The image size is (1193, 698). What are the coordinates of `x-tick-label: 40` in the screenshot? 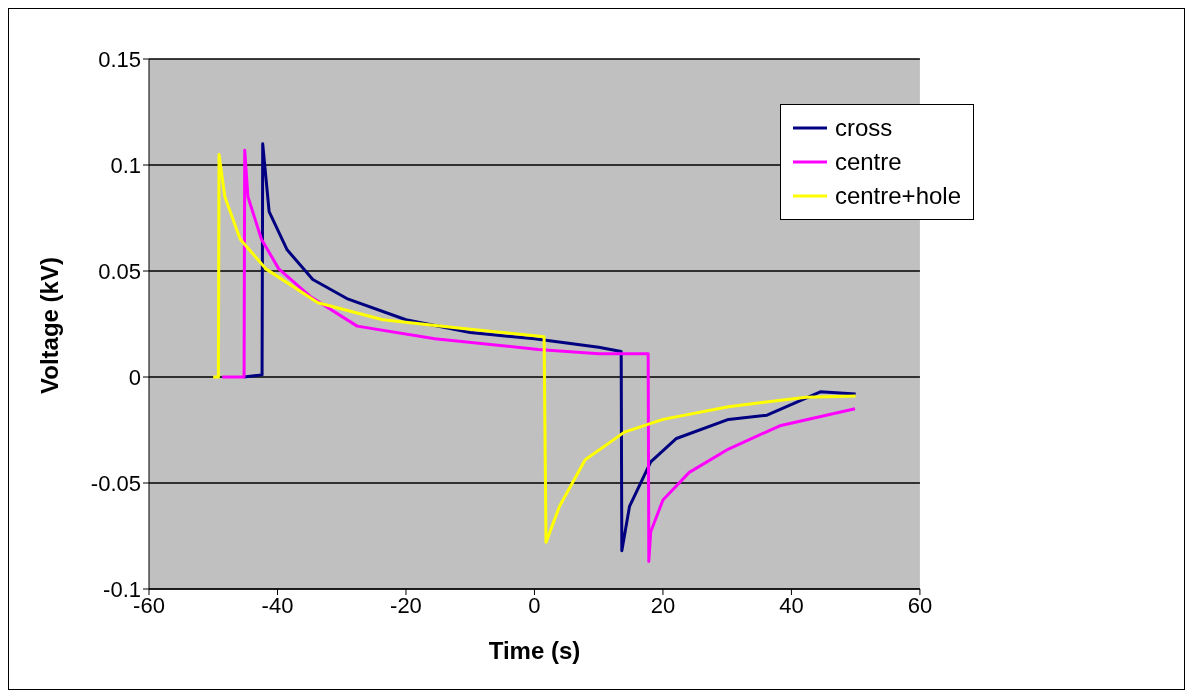 It's located at (791, 605).